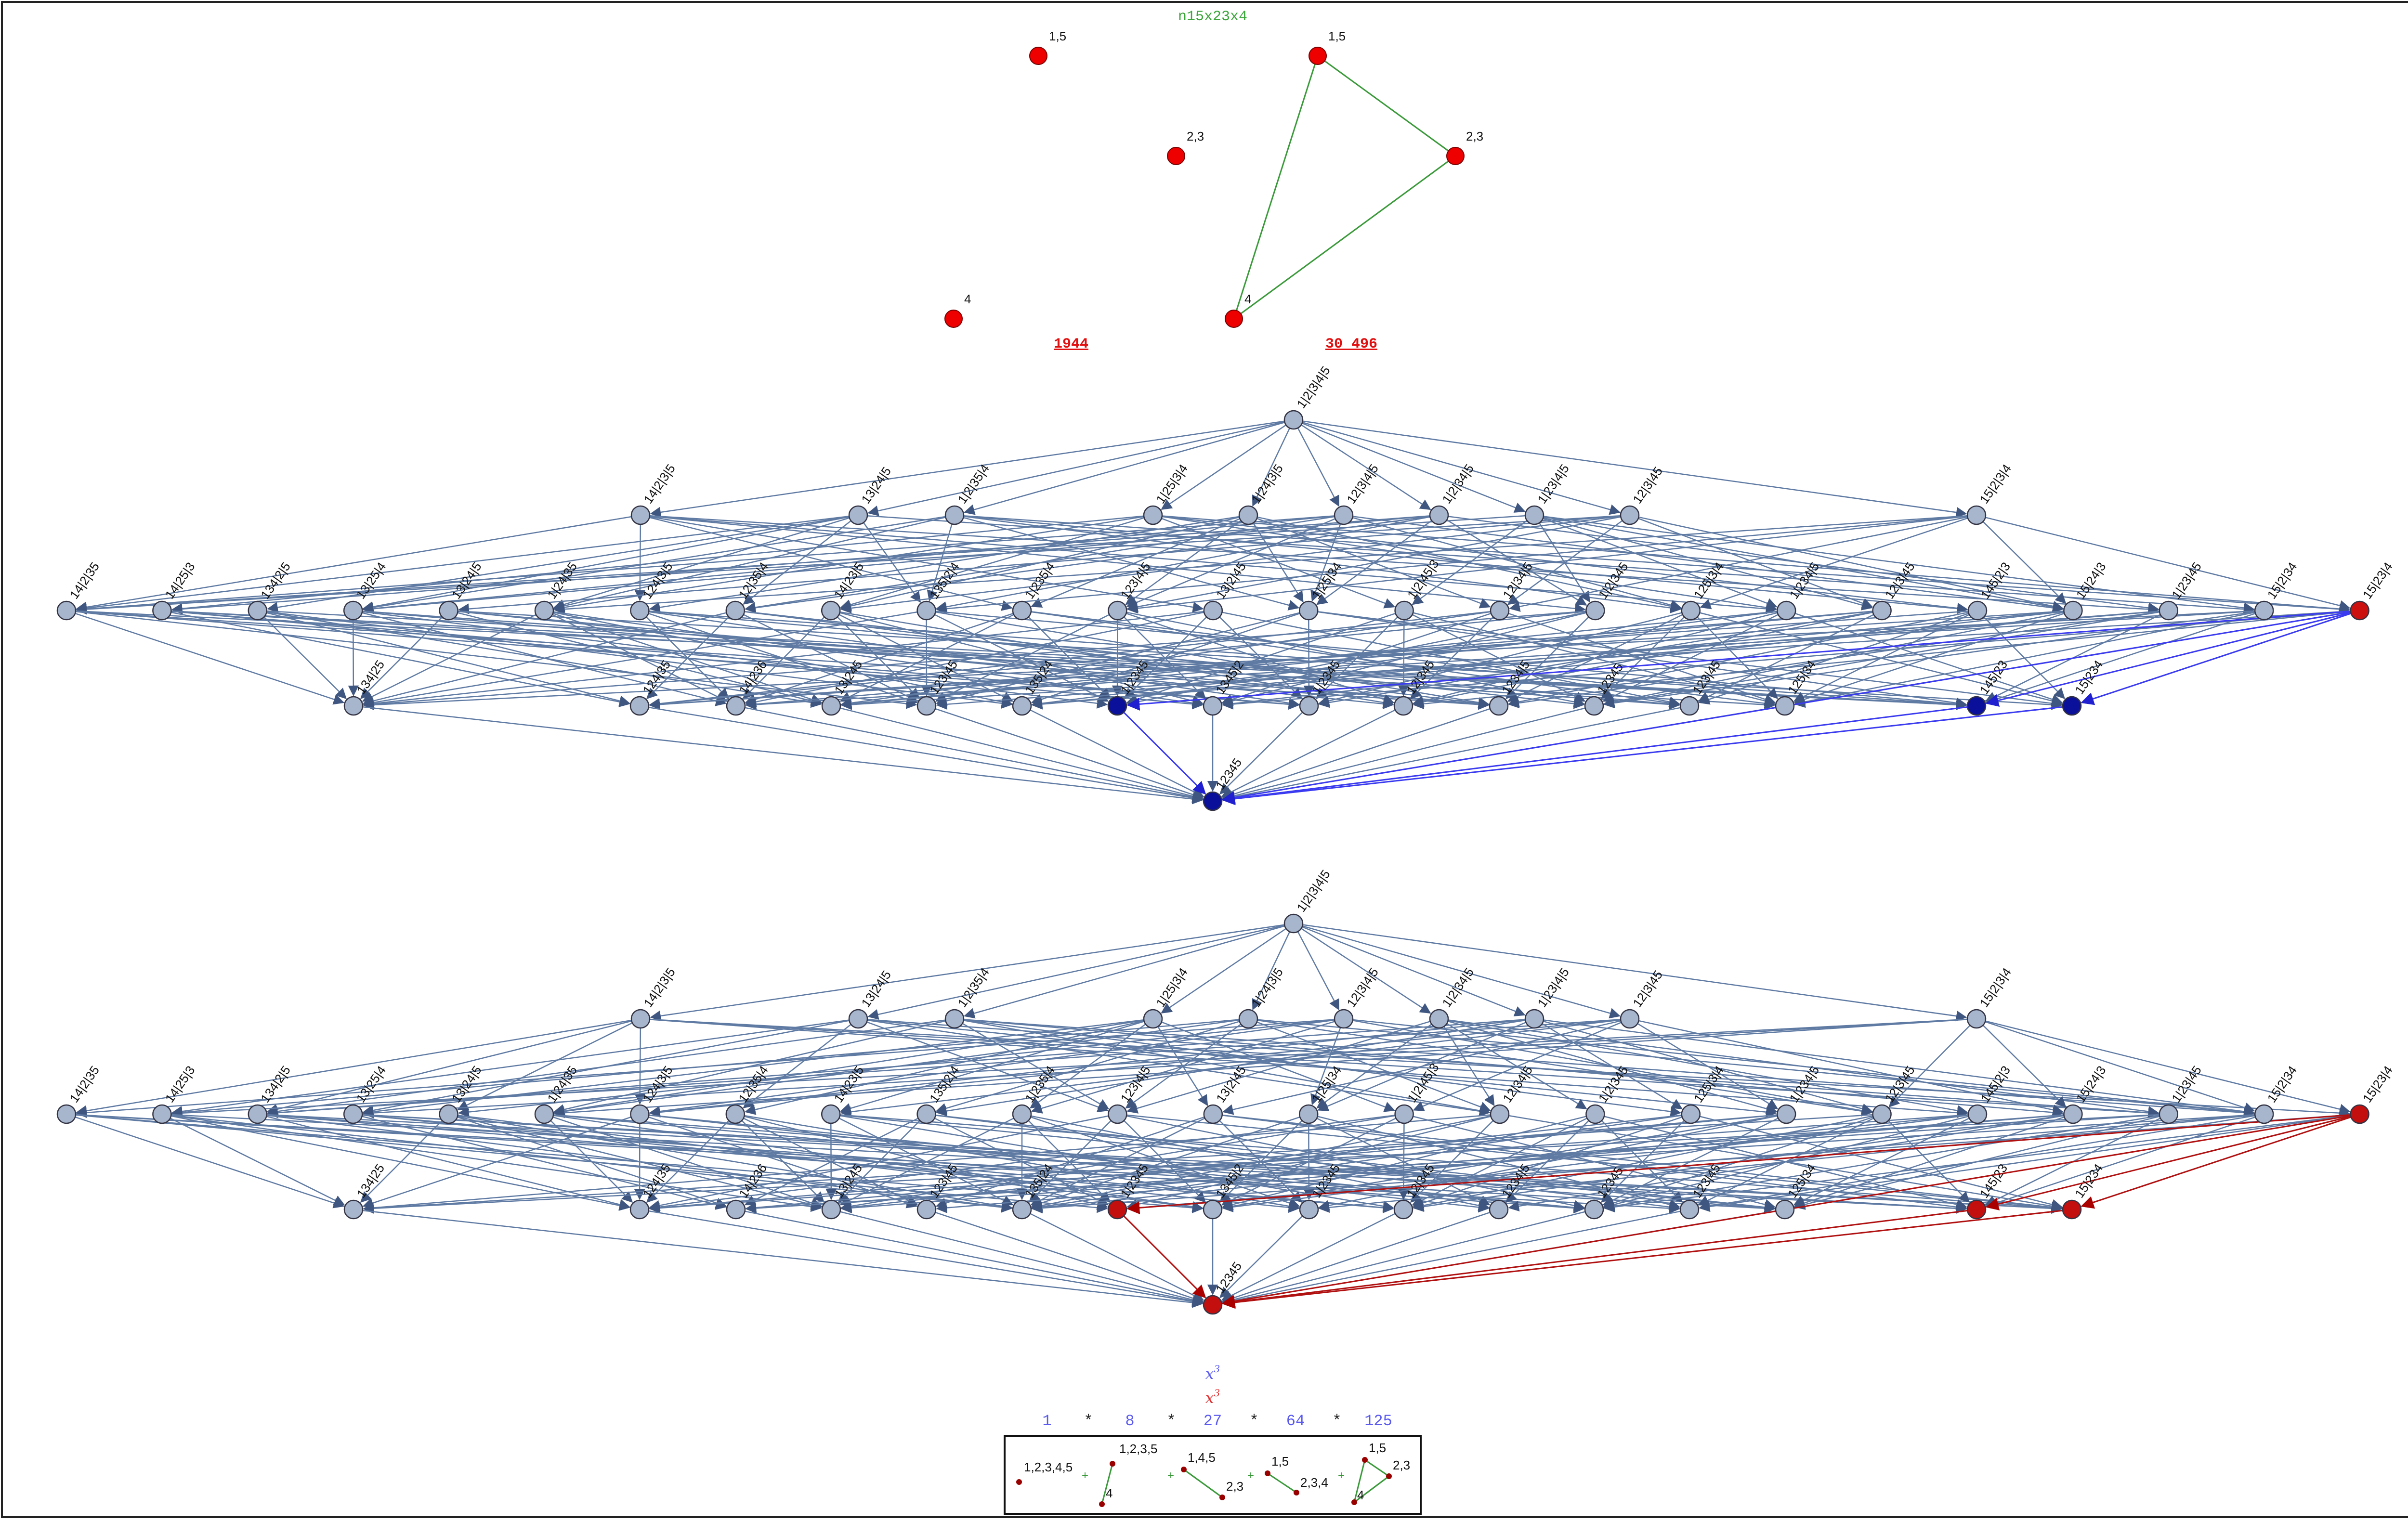 This screenshot has width=2408, height=1521. Describe the element at coordinates (1362, 987) in the screenshot. I see `node-label: 12|3|4|5` at that location.